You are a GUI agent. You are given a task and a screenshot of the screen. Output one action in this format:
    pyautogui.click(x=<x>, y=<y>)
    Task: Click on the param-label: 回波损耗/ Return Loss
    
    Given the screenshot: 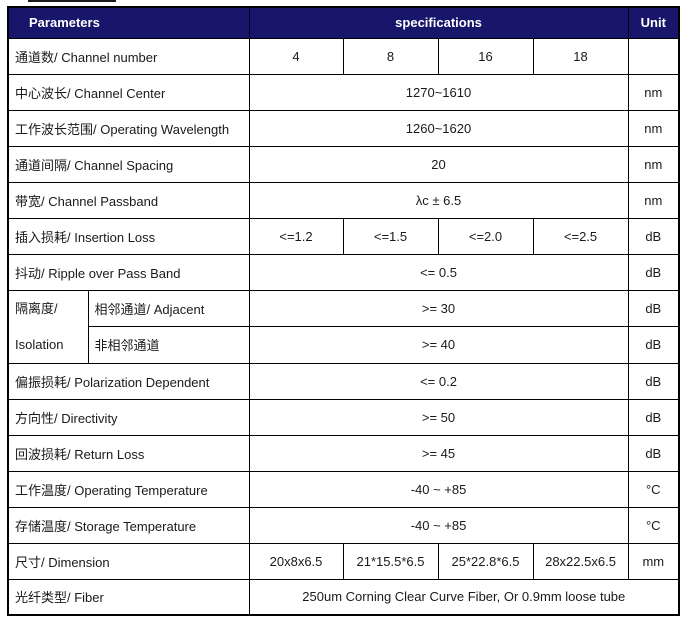 What is the action you would take?
    pyautogui.click(x=128, y=453)
    